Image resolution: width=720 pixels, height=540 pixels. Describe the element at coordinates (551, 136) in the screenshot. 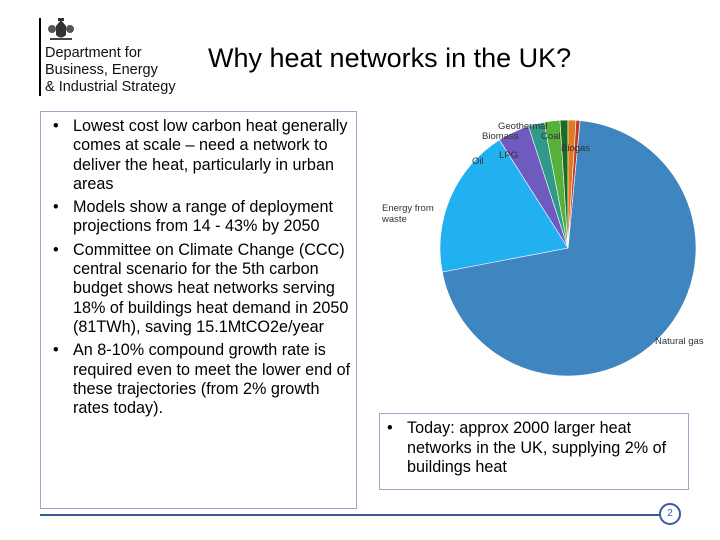

I see `slice-label-coal: Coal` at that location.